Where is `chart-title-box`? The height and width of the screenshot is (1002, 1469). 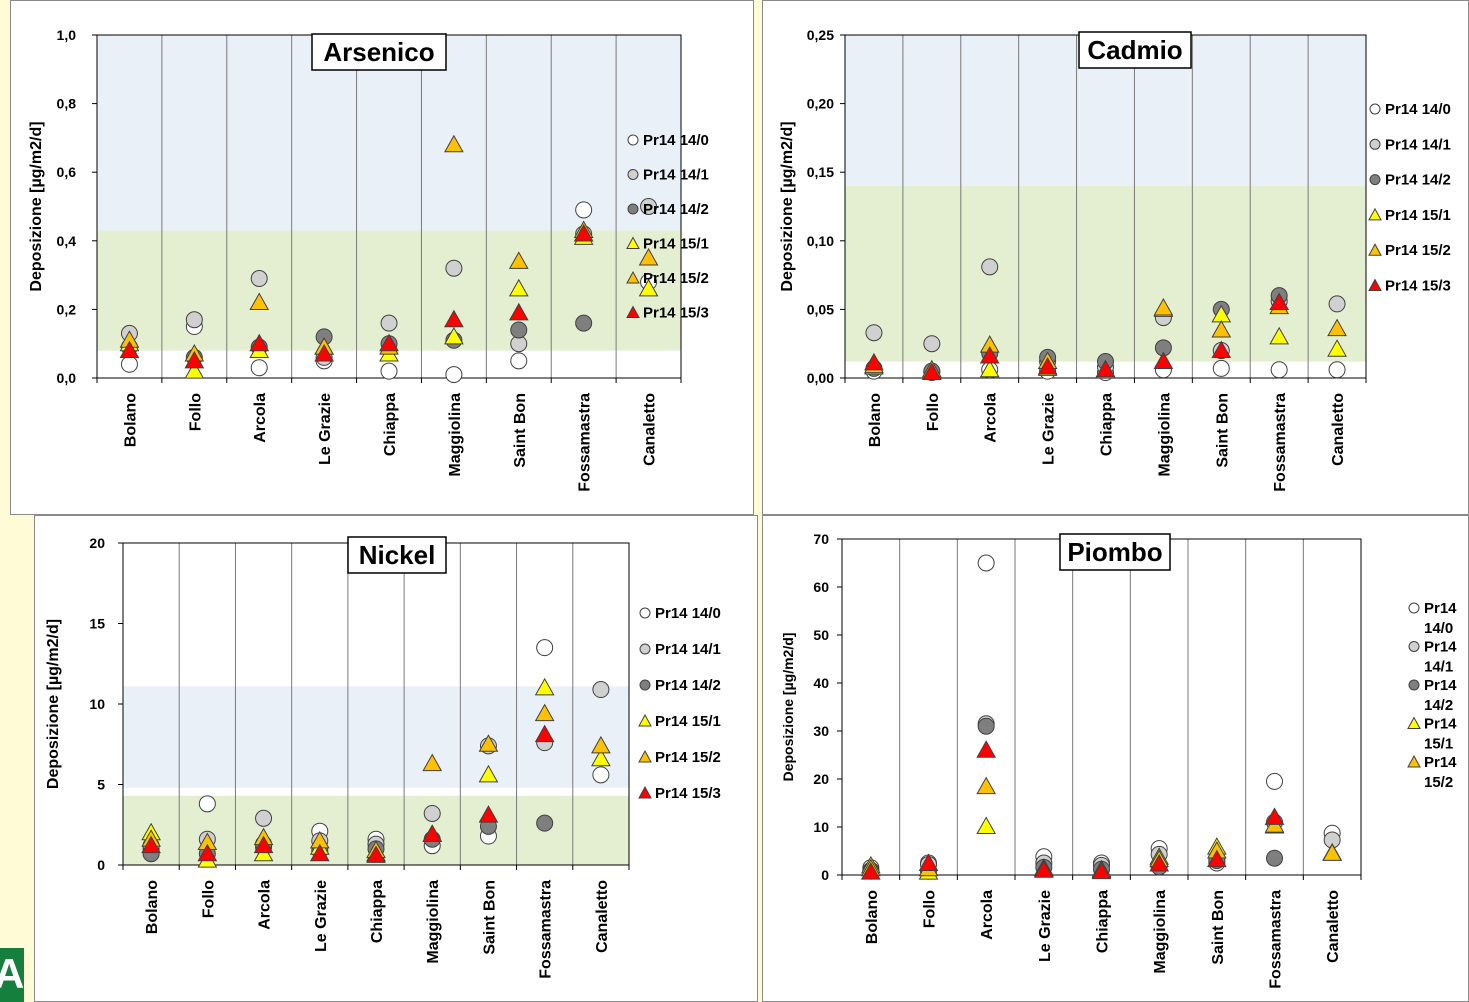 chart-title-box is located at coordinates (379, 52).